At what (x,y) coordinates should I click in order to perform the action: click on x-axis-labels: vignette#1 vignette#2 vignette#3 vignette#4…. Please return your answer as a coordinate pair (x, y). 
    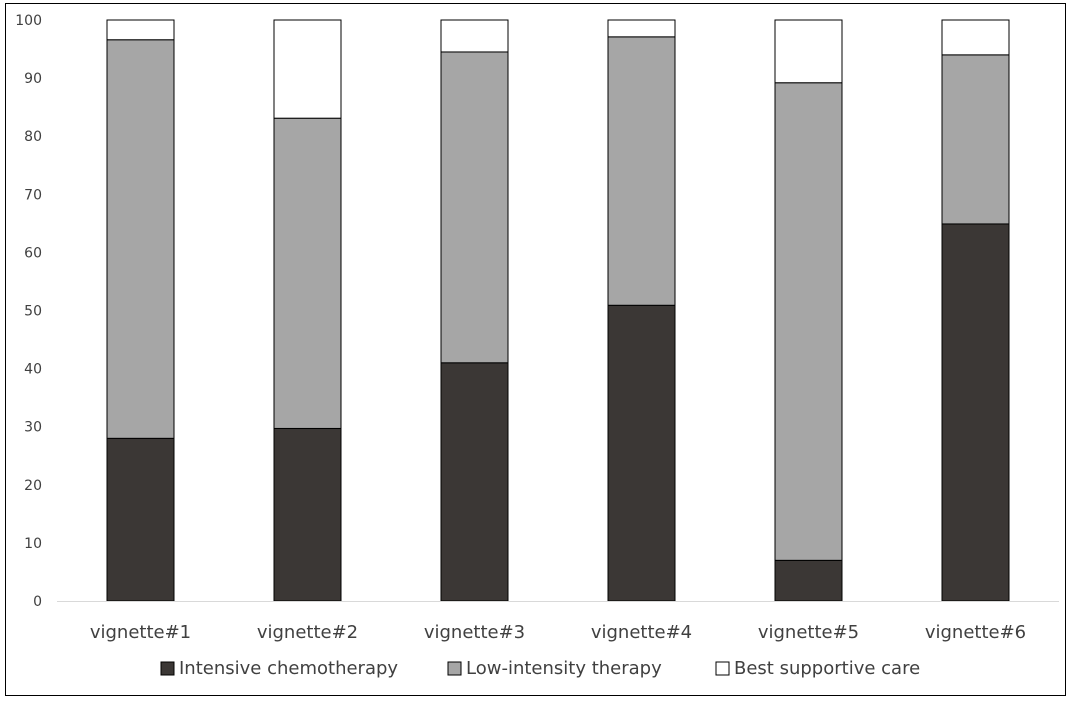
    Looking at the image, I should click on (558, 632).